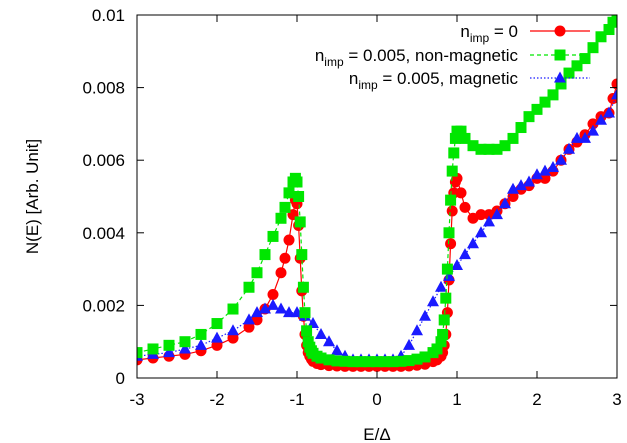 Image resolution: width=627 pixels, height=443 pixels. What do you see at coordinates (489, 33) in the screenshot?
I see `legend-label: nimp = 0` at bounding box center [489, 33].